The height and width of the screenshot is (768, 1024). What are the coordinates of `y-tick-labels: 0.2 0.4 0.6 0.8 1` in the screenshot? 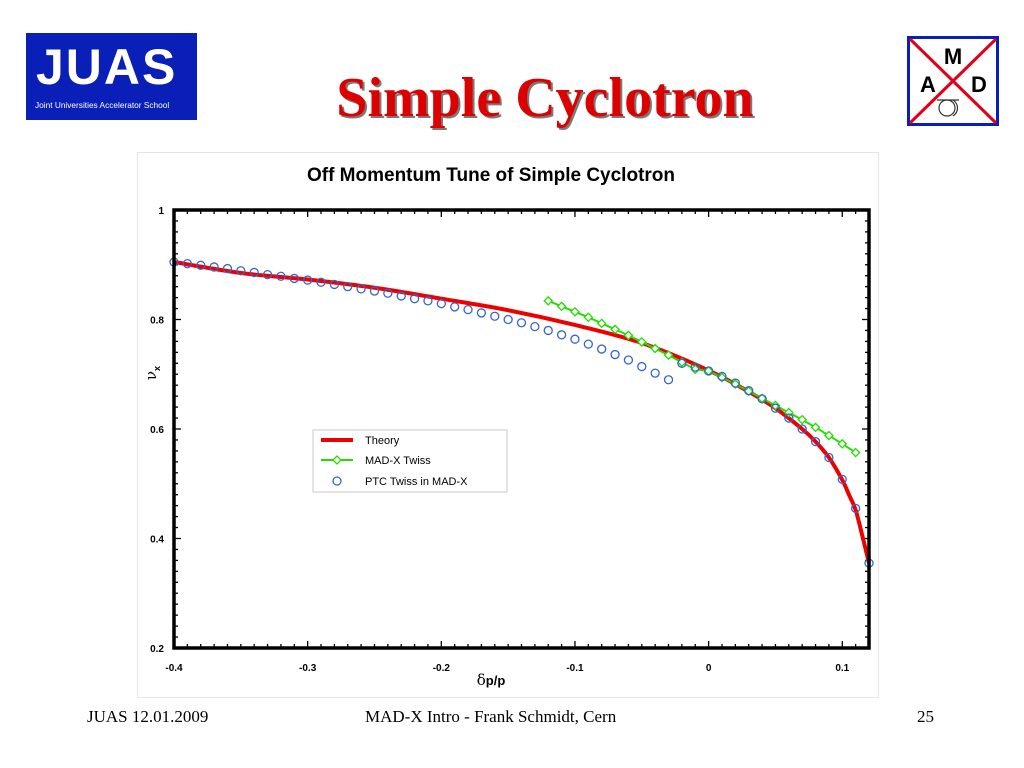 It's located at (157, 430).